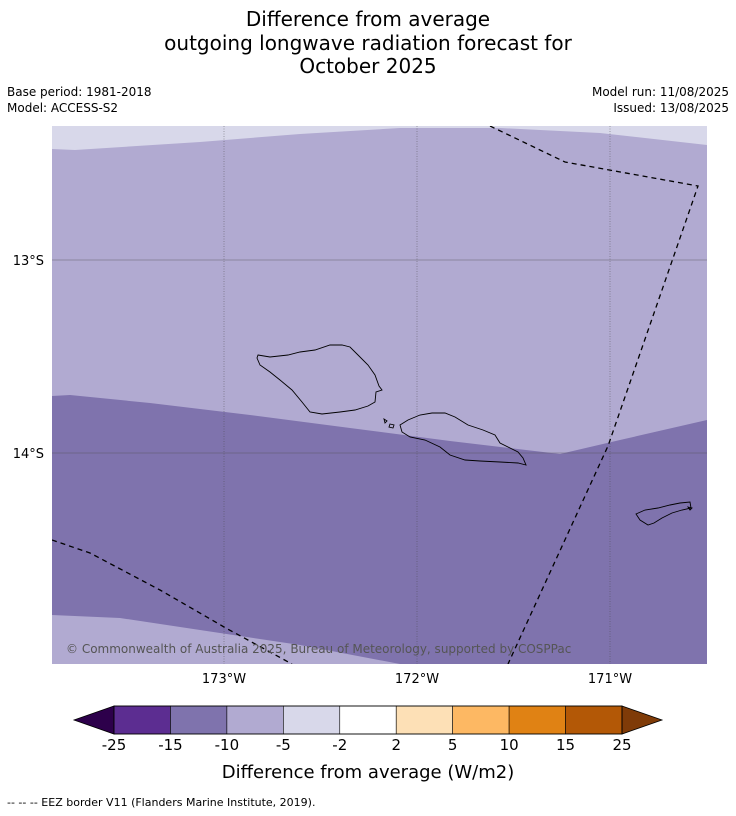 The height and width of the screenshot is (816, 736). I want to click on colorbar-tick-label: -15, so click(170, 745).